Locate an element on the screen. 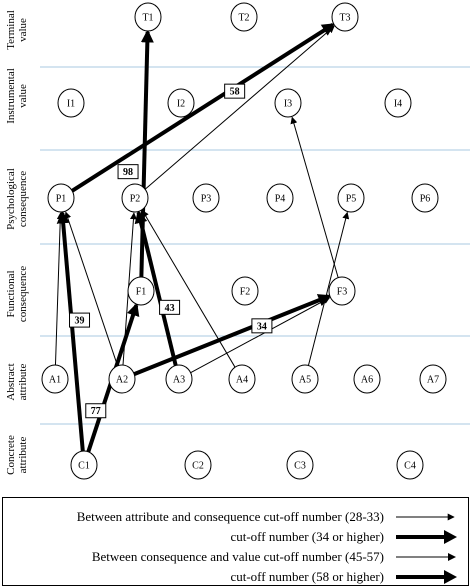 This screenshot has height=588, width=474. node-T3: T3 is located at coordinates (345, 17).